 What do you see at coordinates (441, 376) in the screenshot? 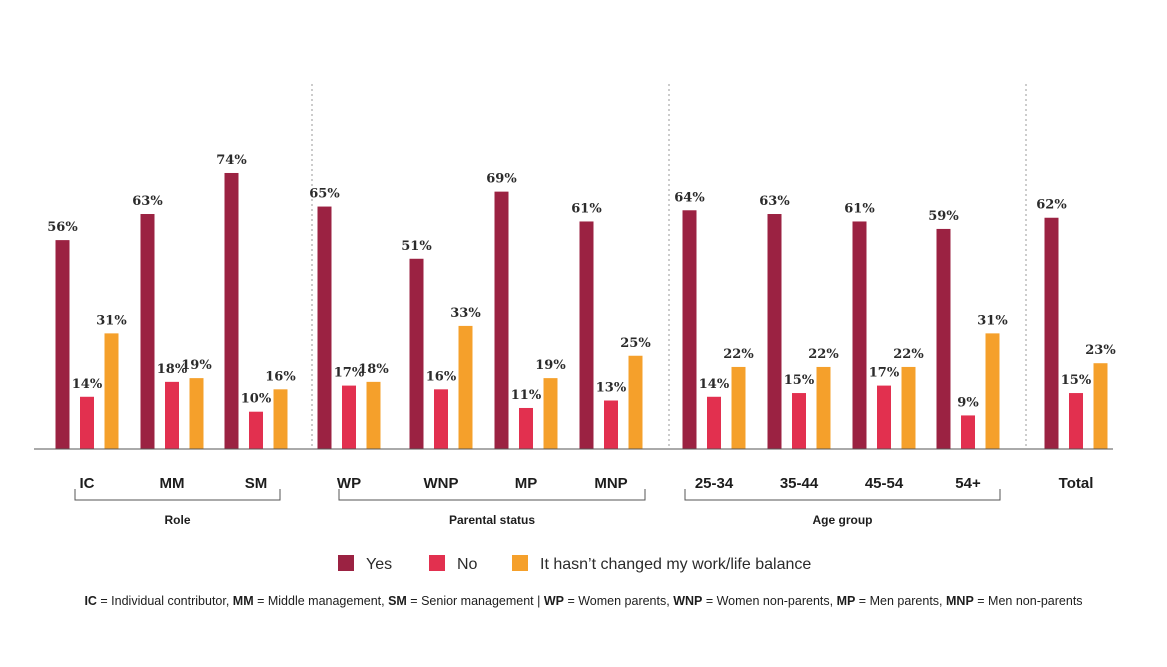
I see `value-label-wnp-no: 16%` at bounding box center [441, 376].